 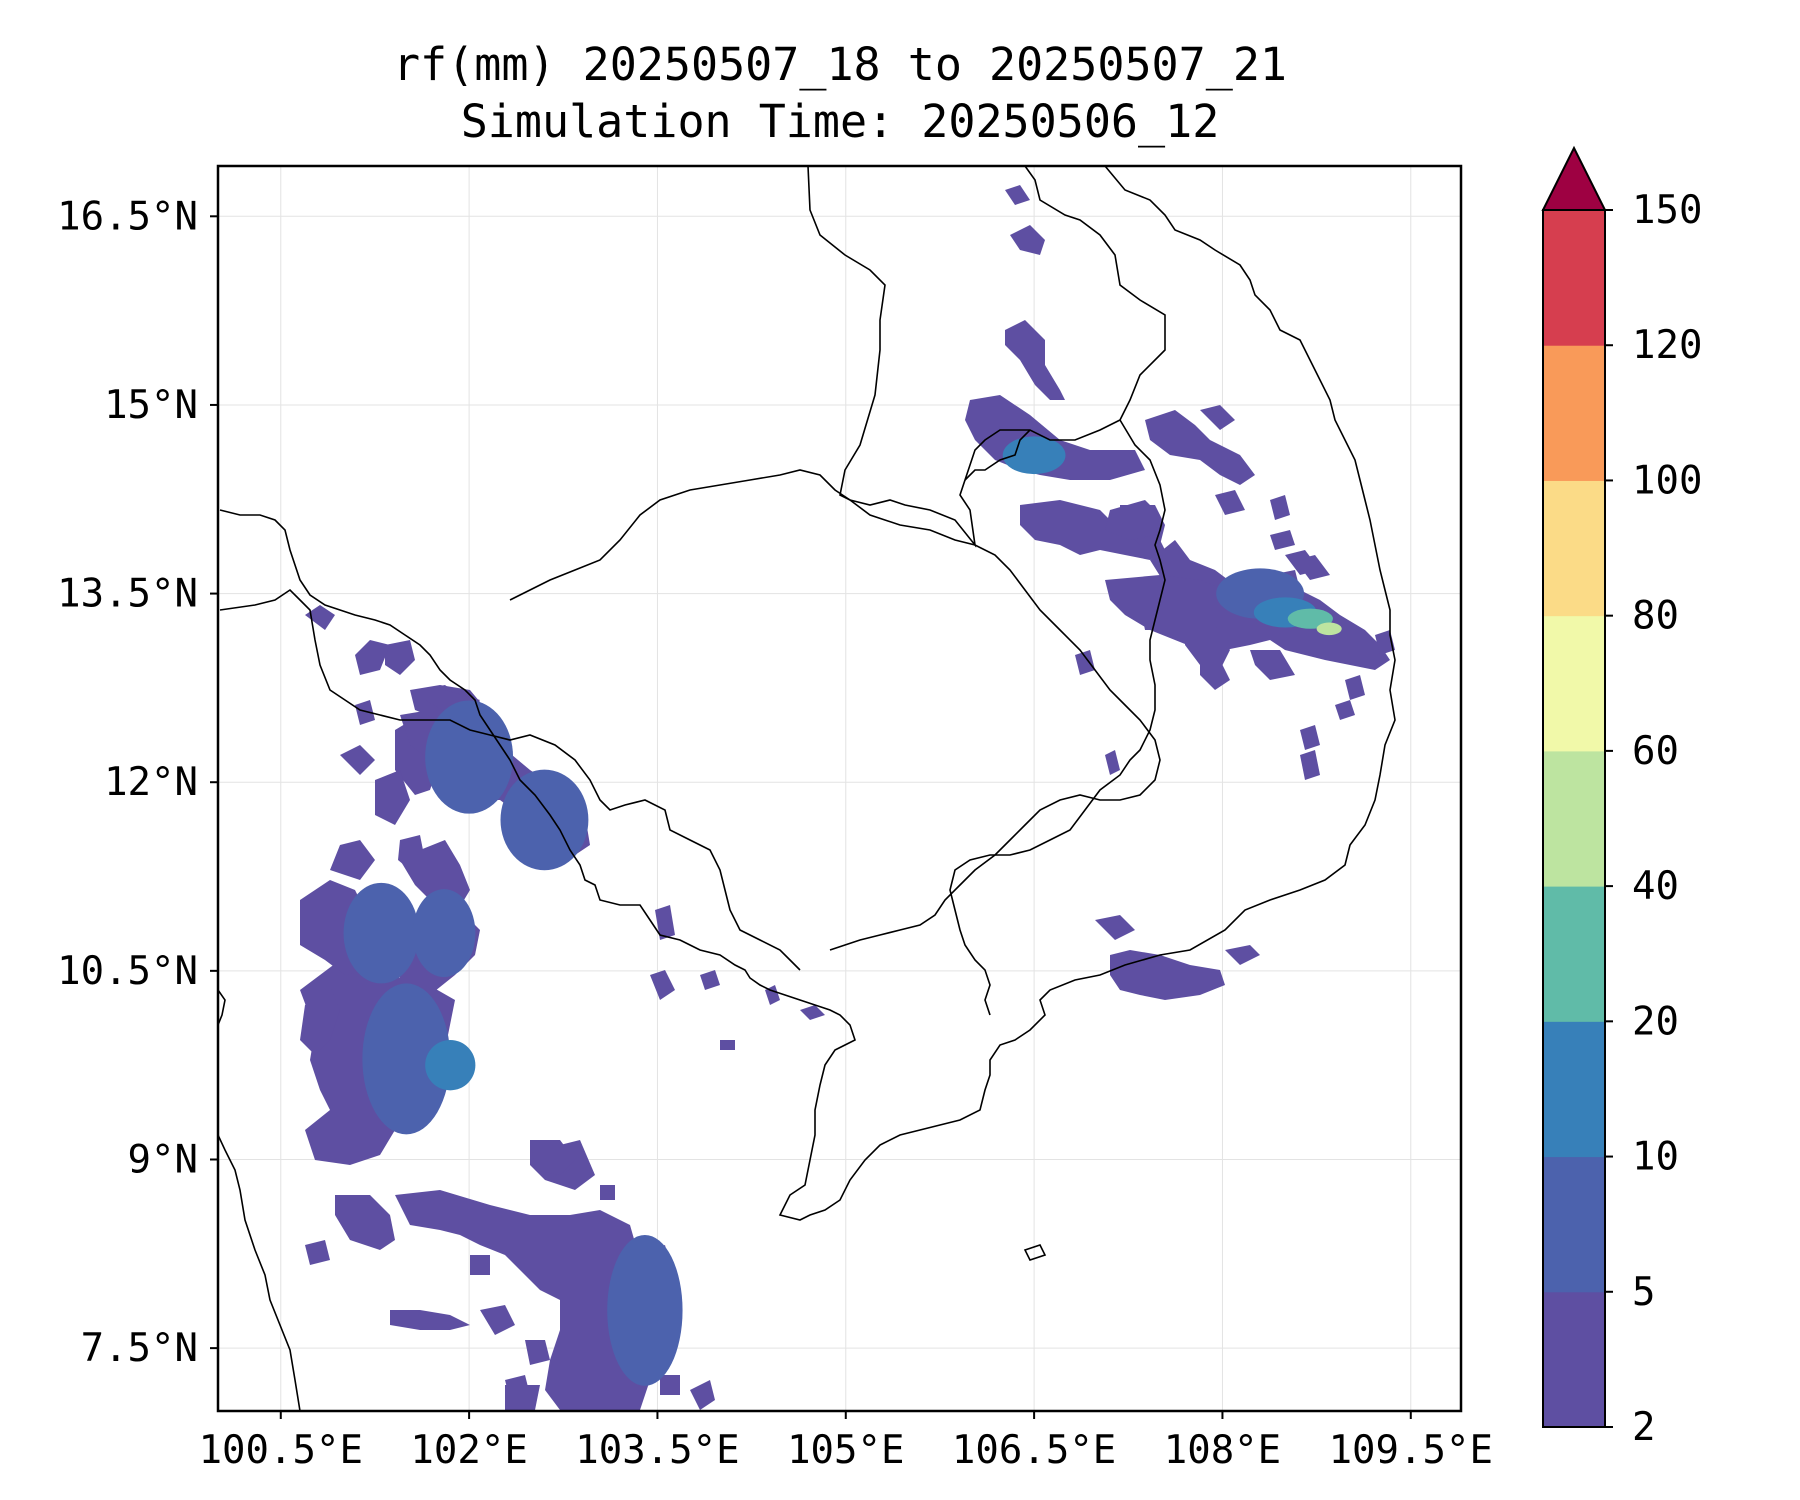 I want to click on lat-tick-label: 16.5°N, so click(x=127, y=216).